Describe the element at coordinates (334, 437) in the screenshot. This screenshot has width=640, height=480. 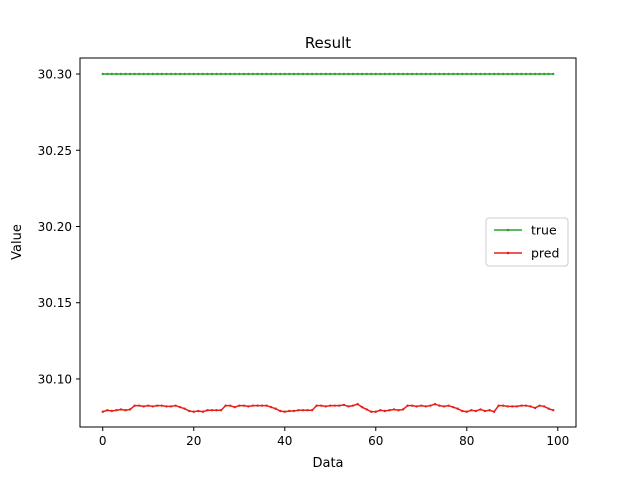
I see `x-axis: 0 20 40 60 80 100` at that location.